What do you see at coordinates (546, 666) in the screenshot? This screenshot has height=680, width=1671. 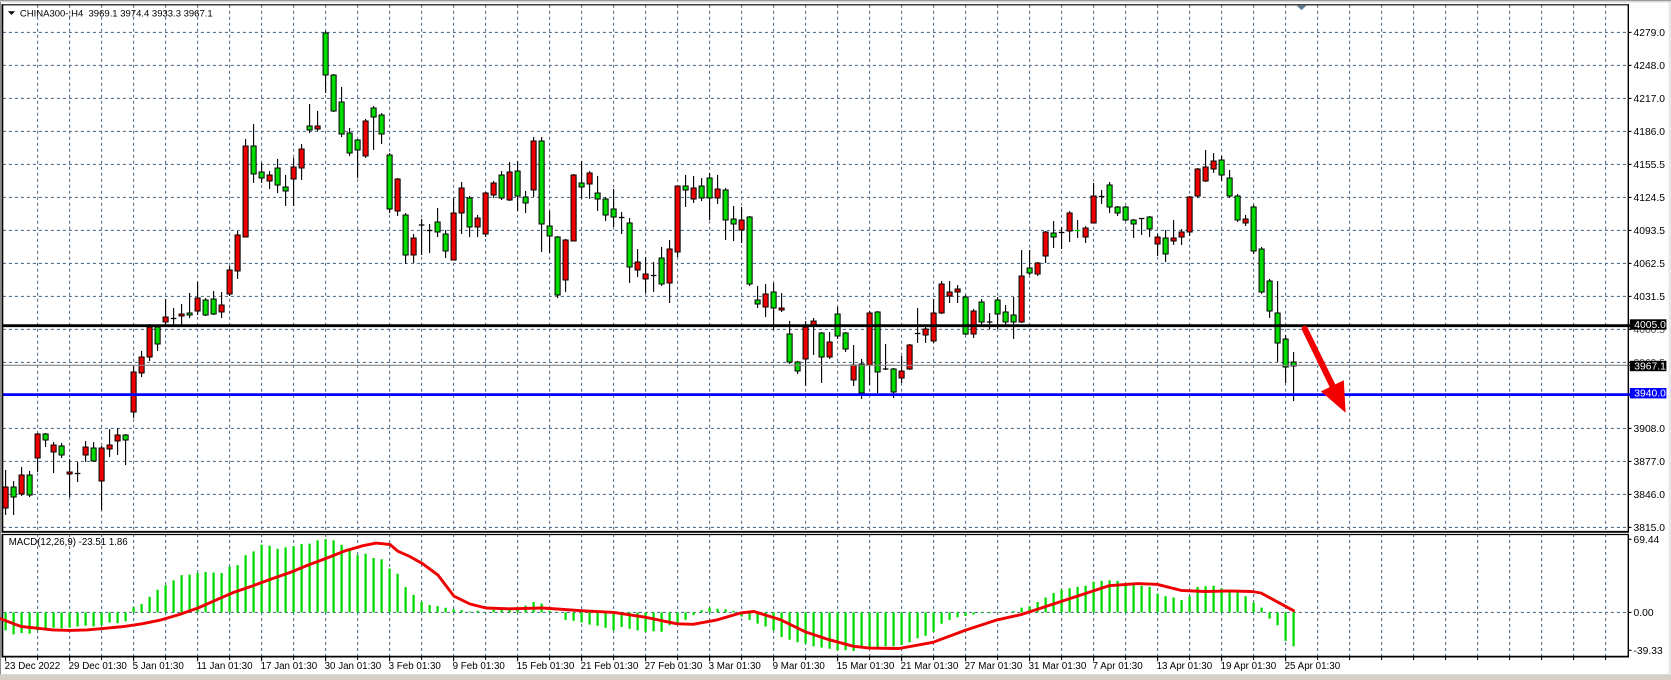 I see `svg-text: 15 Feb 01:30` at bounding box center [546, 666].